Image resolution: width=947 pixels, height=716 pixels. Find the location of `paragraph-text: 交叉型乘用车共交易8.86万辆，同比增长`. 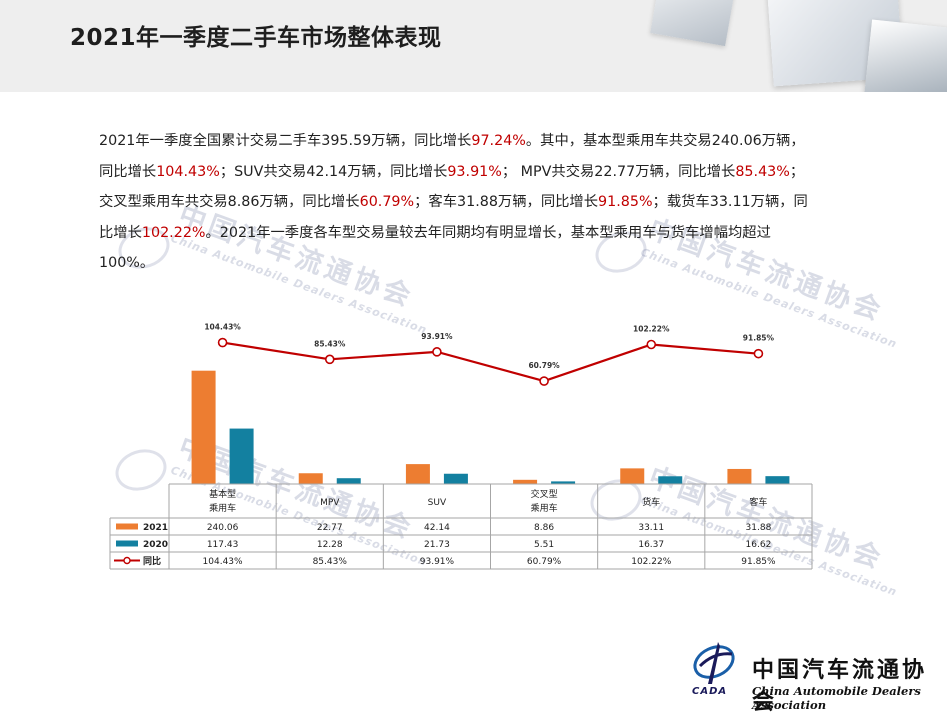

paragraph-text: 交叉型乘用车共交易8.86万辆，同比增长 is located at coordinates (229, 202).